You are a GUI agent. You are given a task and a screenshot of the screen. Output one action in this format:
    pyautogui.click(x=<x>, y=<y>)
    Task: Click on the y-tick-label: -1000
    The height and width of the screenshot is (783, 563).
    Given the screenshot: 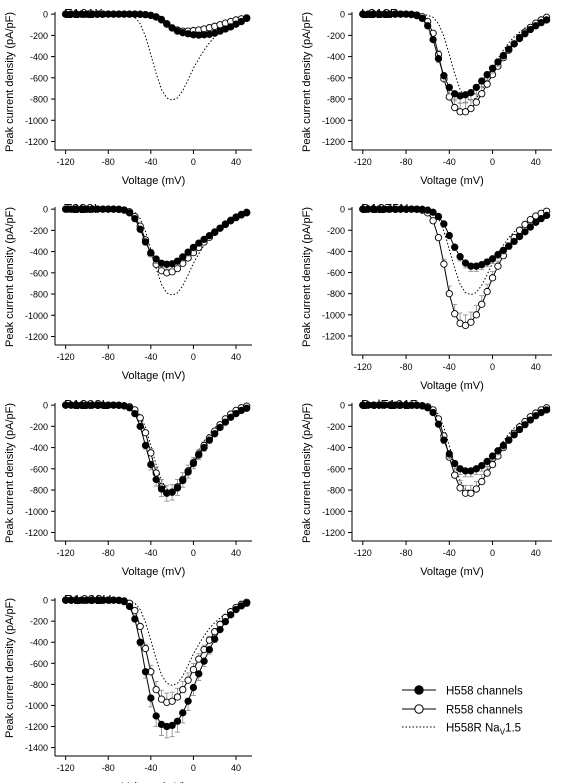 What is the action you would take?
    pyautogui.click(x=36, y=121)
    